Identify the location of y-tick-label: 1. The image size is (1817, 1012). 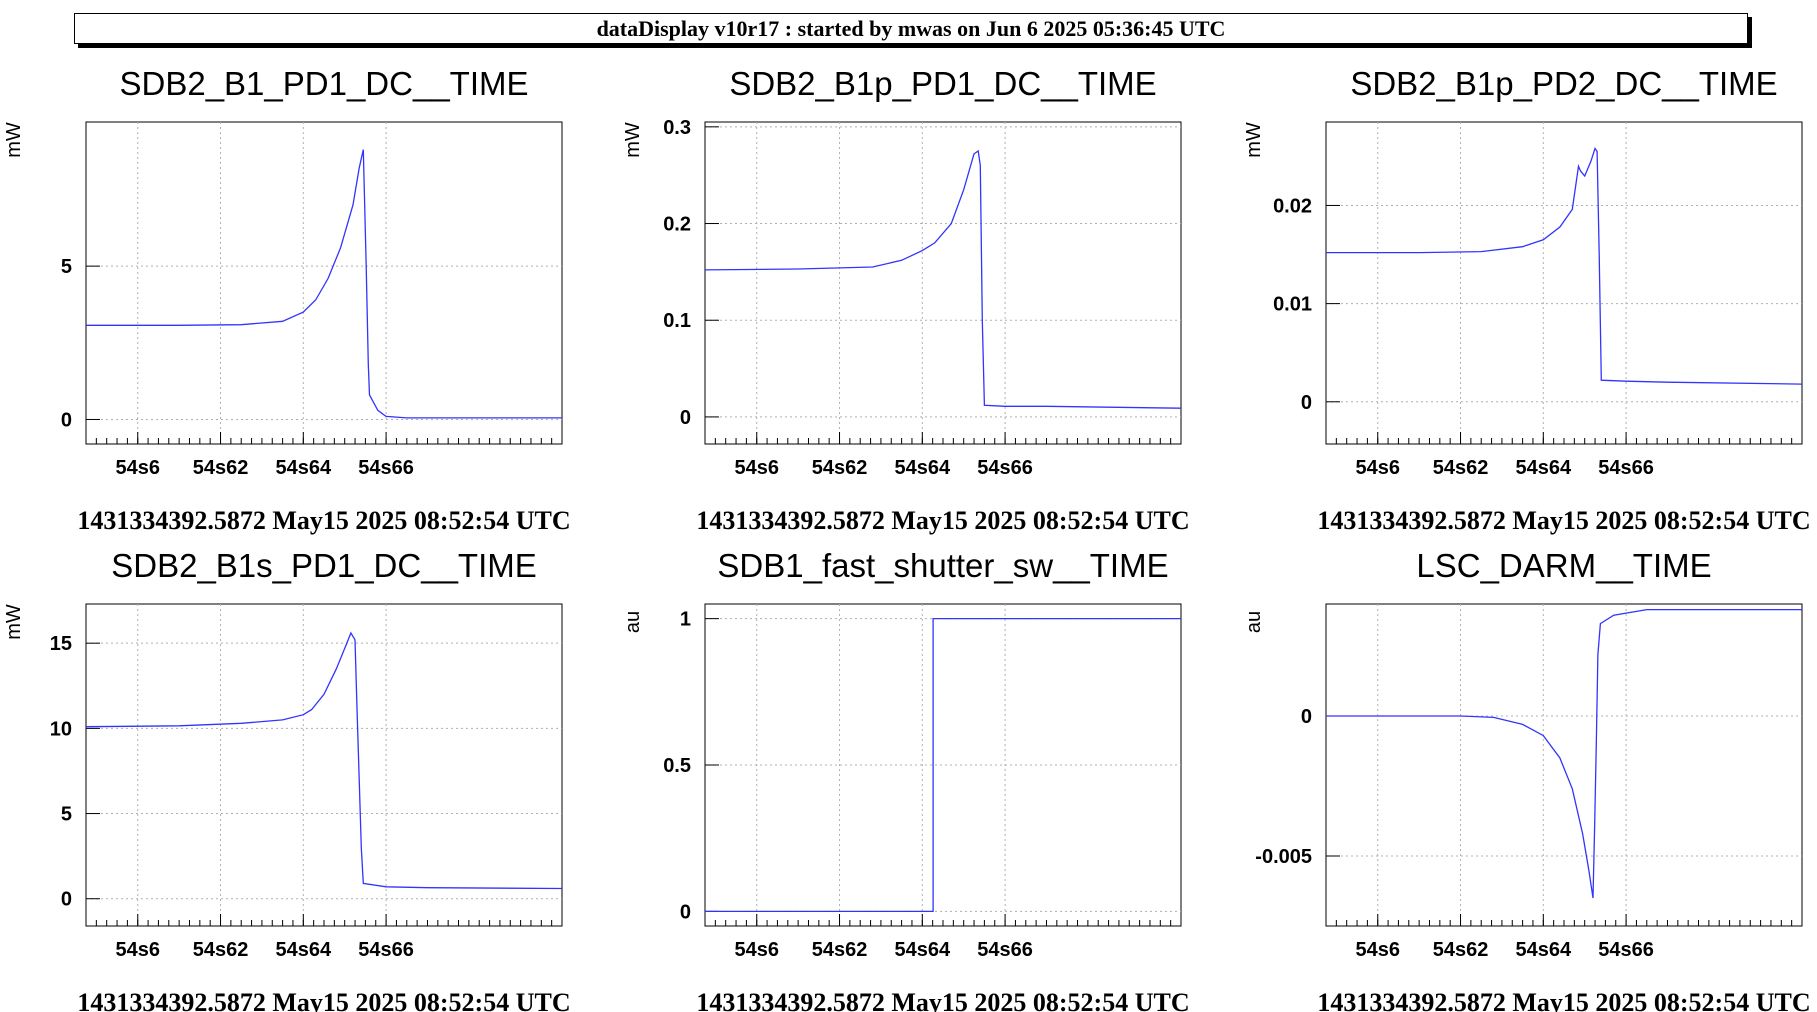
(685, 620).